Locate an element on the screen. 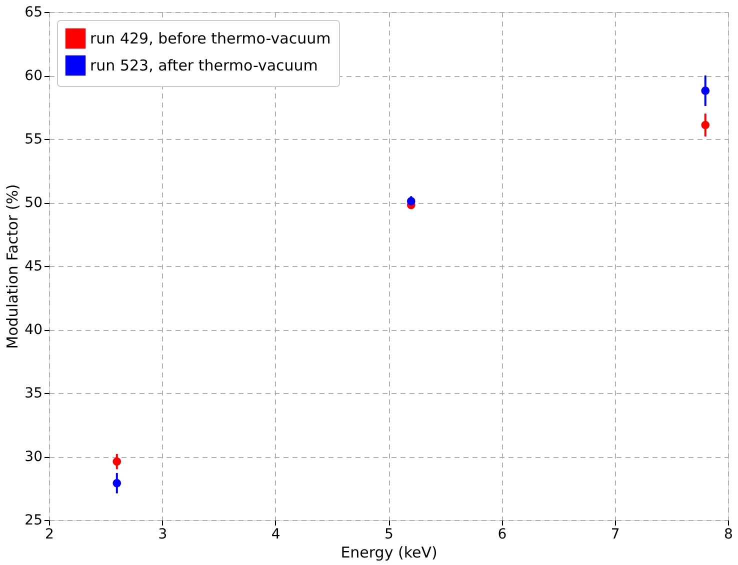  y-tick-label: 40 is located at coordinates (33, 330).